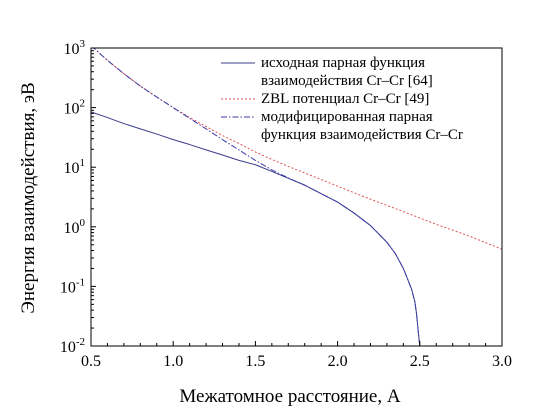 The height and width of the screenshot is (413, 535). What do you see at coordinates (343, 63) in the screenshot?
I see `legend-entry-1-line-1: исходная парная функция` at bounding box center [343, 63].